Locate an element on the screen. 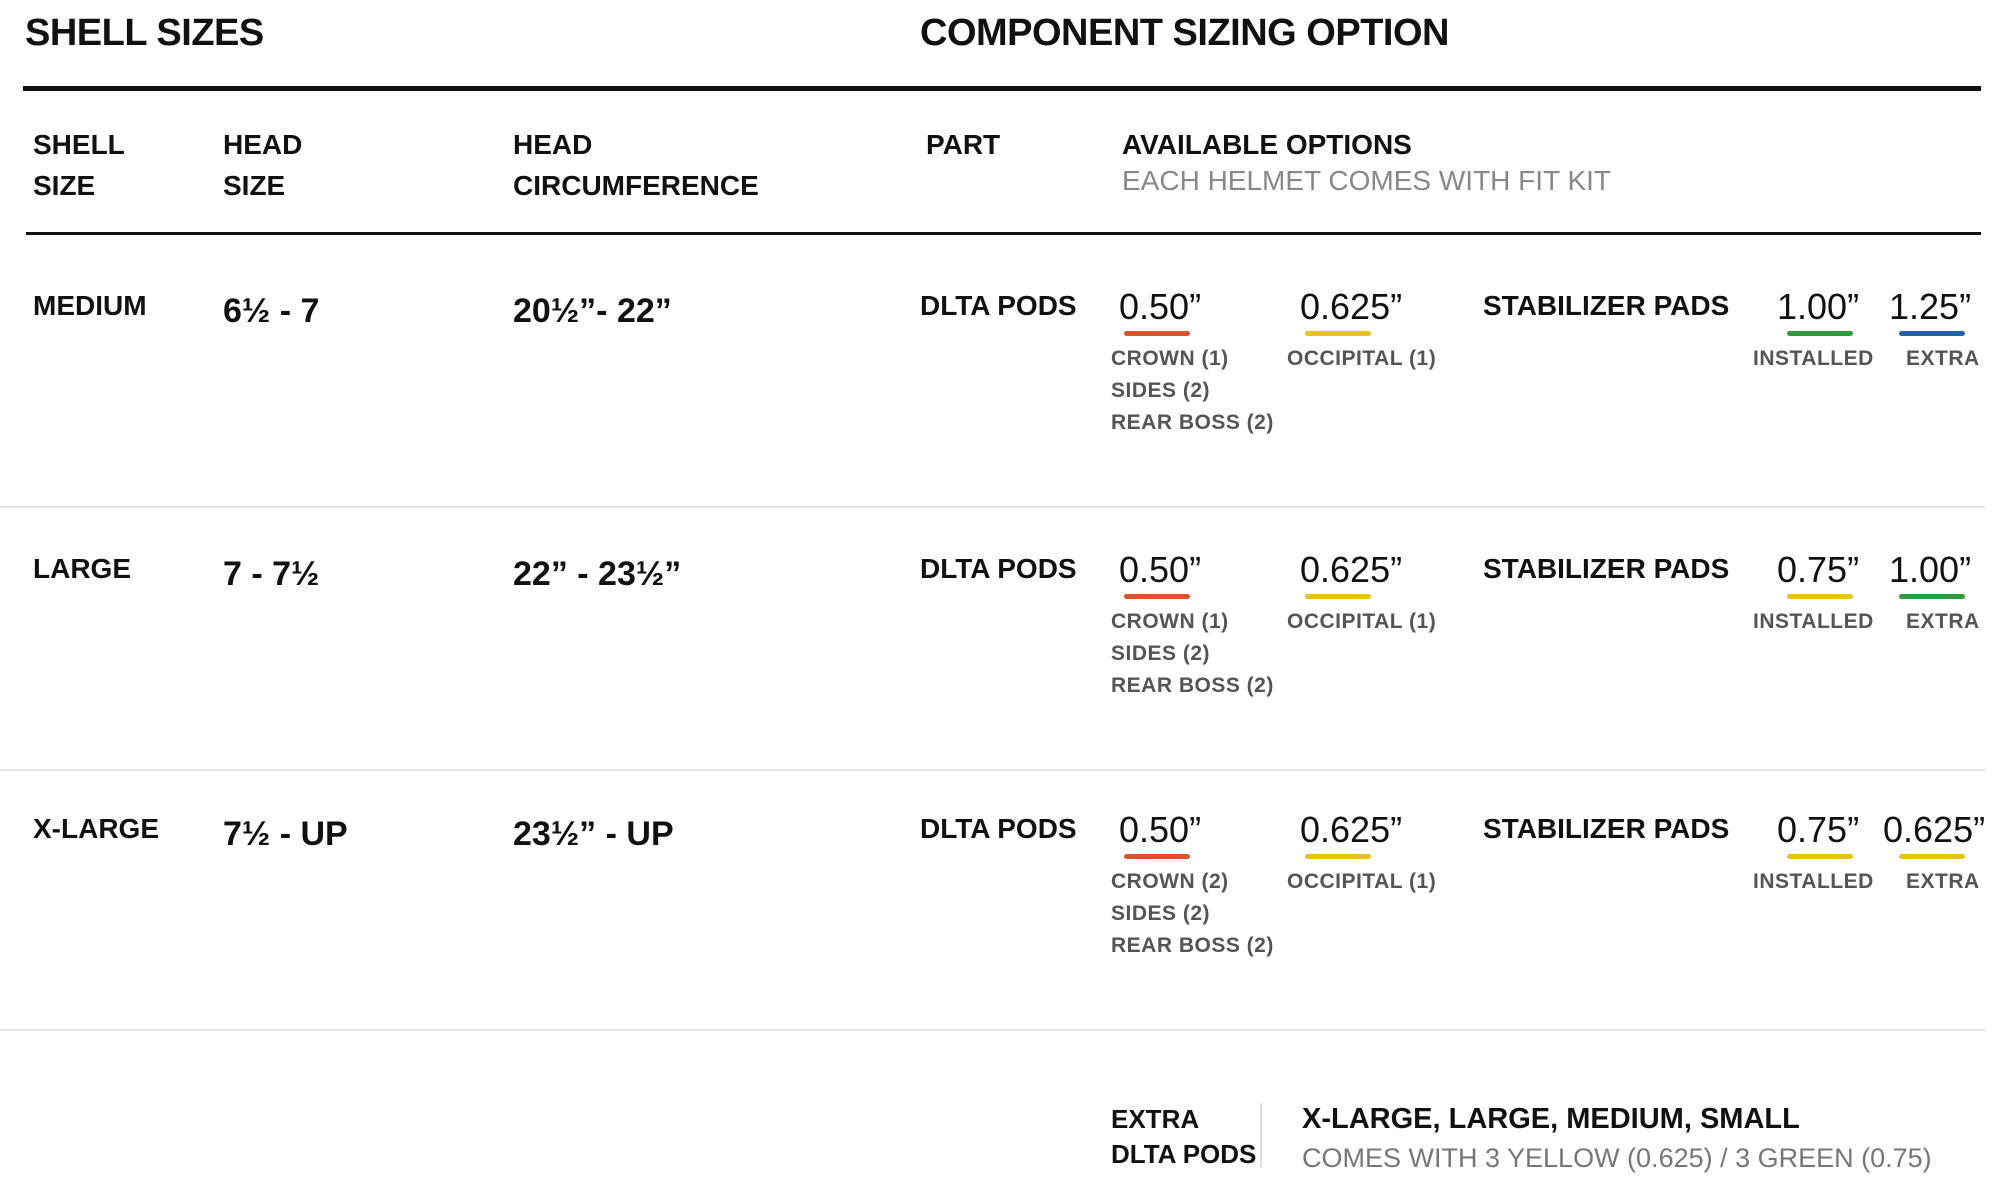  pod-location: CROWN (2) is located at coordinates (1170, 881).